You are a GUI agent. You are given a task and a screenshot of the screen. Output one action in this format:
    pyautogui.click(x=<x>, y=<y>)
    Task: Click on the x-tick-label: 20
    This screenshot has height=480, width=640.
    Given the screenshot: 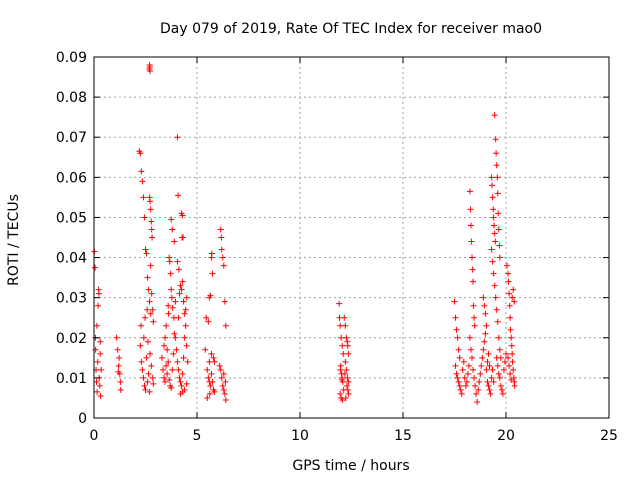 What is the action you would take?
    pyautogui.click(x=506, y=436)
    